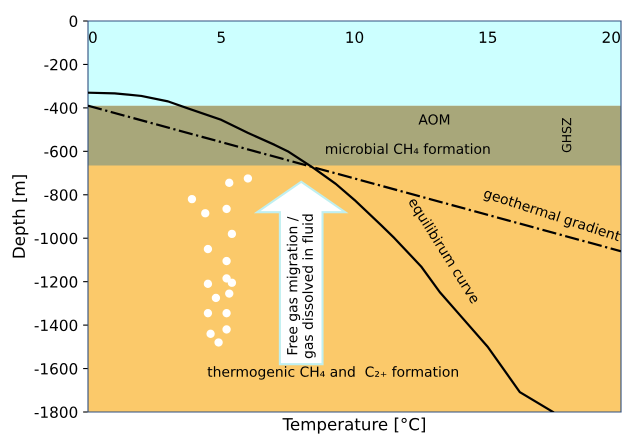  What do you see at coordinates (61, 108) in the screenshot?
I see `y-tick-label: -400` at bounding box center [61, 108].